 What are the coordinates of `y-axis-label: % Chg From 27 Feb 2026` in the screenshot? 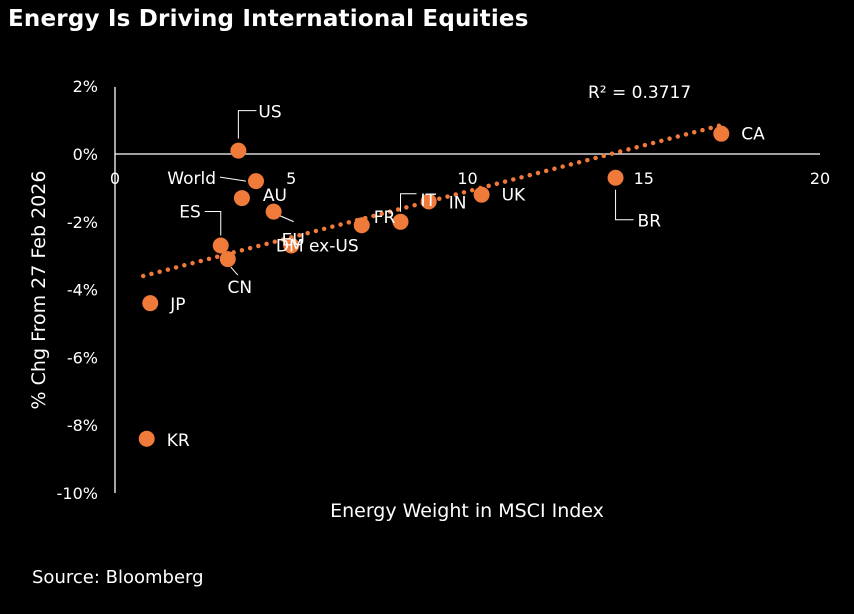 It's located at (39, 290).